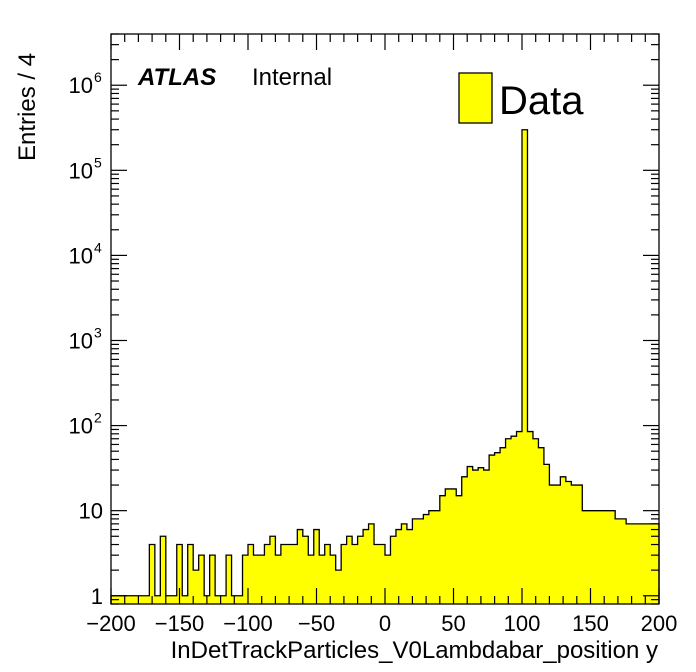 The image size is (696, 672). Describe the element at coordinates (27, 107) in the screenshot. I see `y-axis-title: Entries / 4` at that location.